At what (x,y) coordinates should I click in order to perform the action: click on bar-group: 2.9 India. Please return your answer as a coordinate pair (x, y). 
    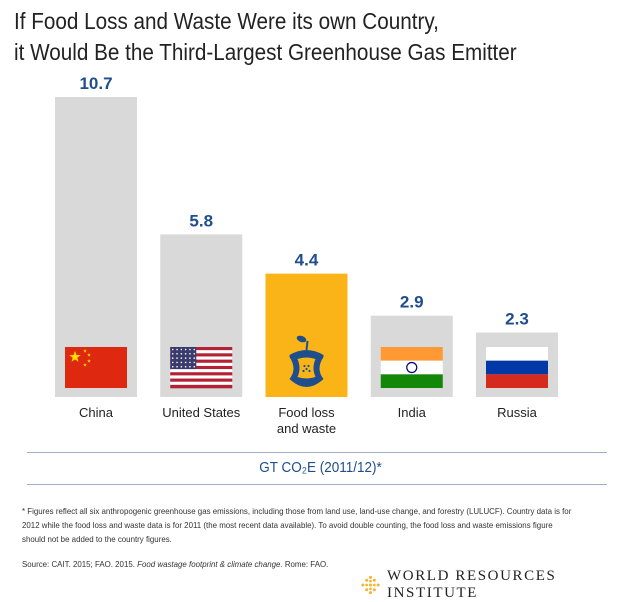
    Looking at the image, I should click on (411, 356).